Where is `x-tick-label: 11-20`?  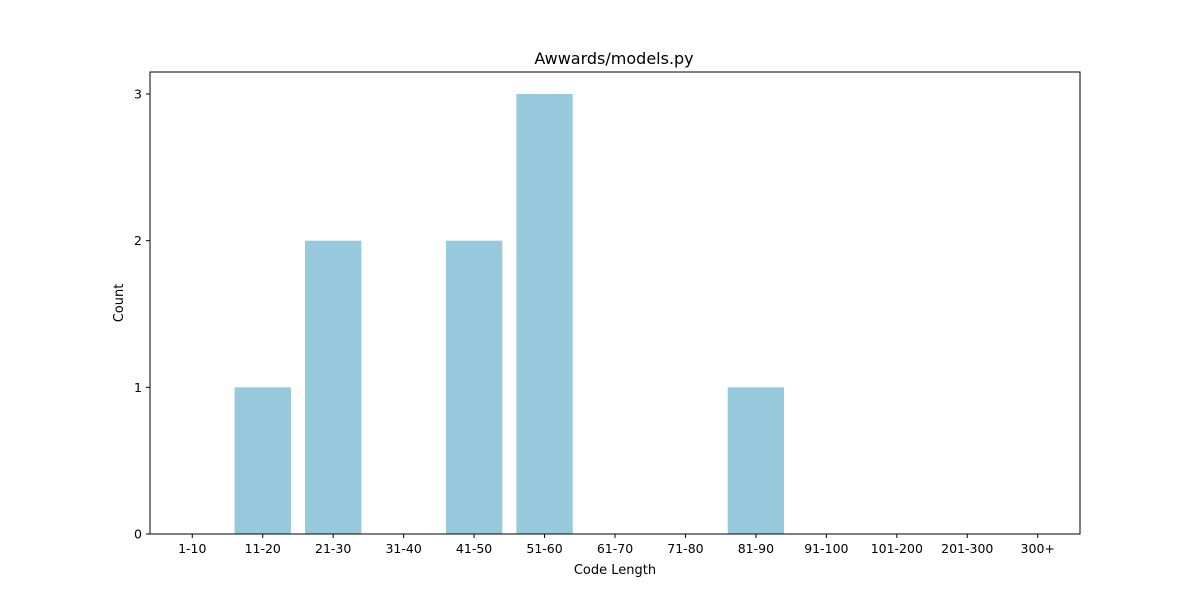 x-tick-label: 11-20 is located at coordinates (263, 548).